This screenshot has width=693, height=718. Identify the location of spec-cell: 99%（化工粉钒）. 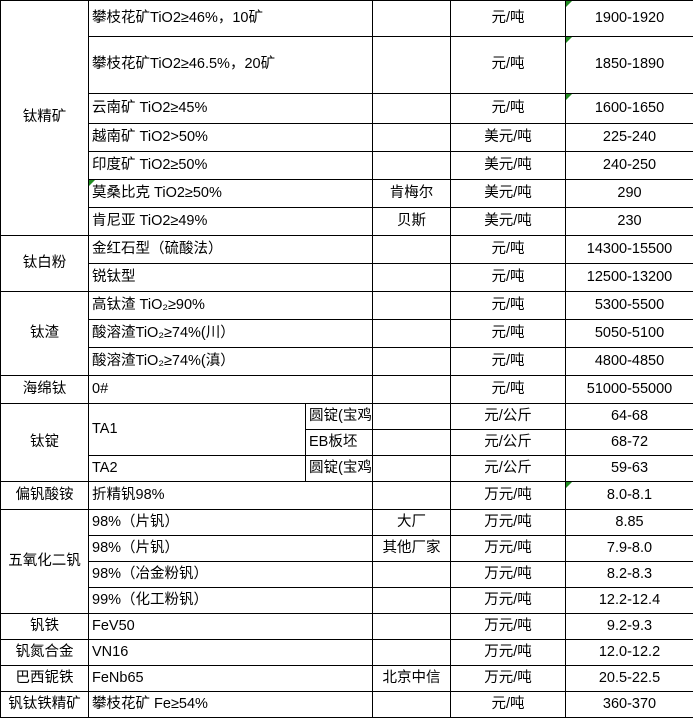
(231, 601).